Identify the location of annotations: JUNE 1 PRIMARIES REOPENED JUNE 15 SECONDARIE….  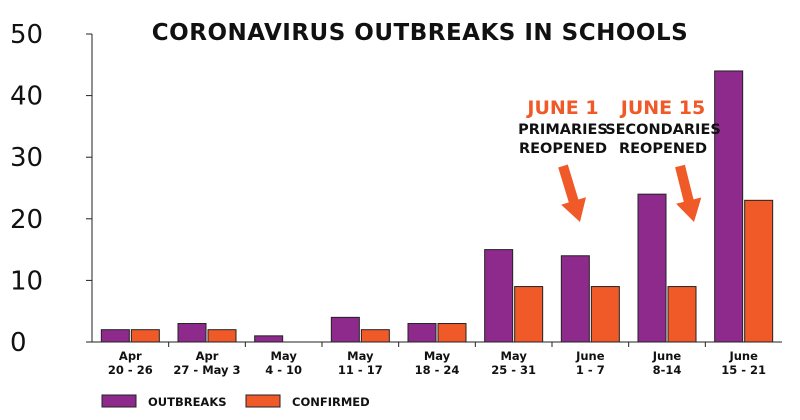
(619, 159).